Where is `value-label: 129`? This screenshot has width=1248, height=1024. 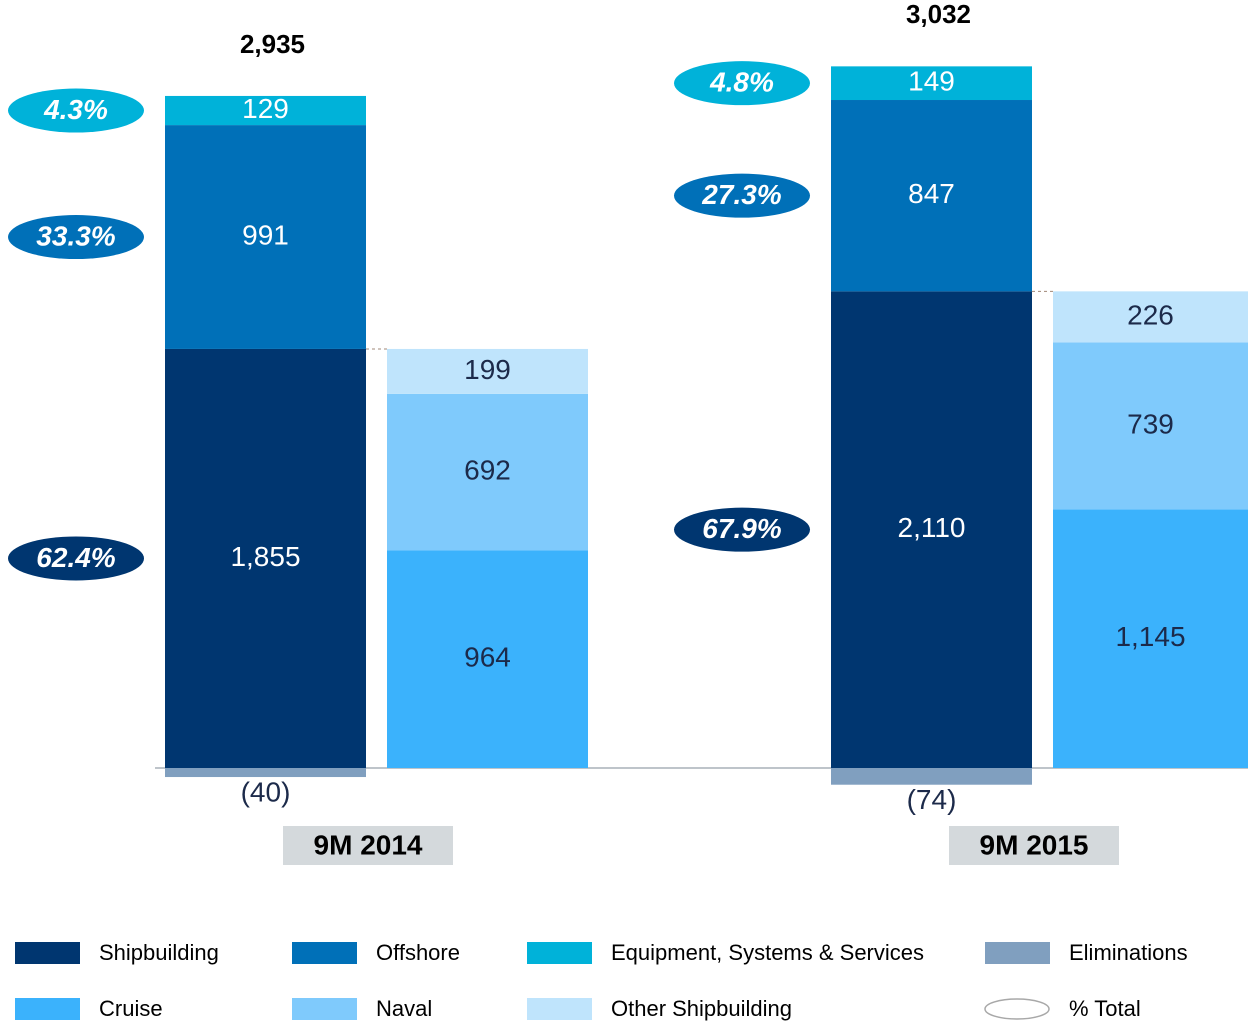
value-label: 129 is located at coordinates (265, 108).